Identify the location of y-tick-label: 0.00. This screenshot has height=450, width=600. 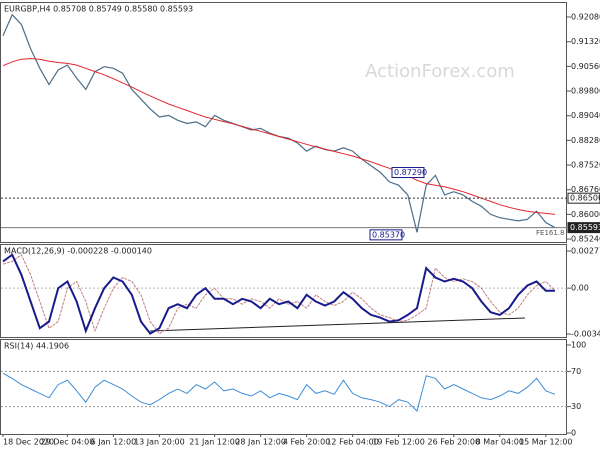
(580, 288).